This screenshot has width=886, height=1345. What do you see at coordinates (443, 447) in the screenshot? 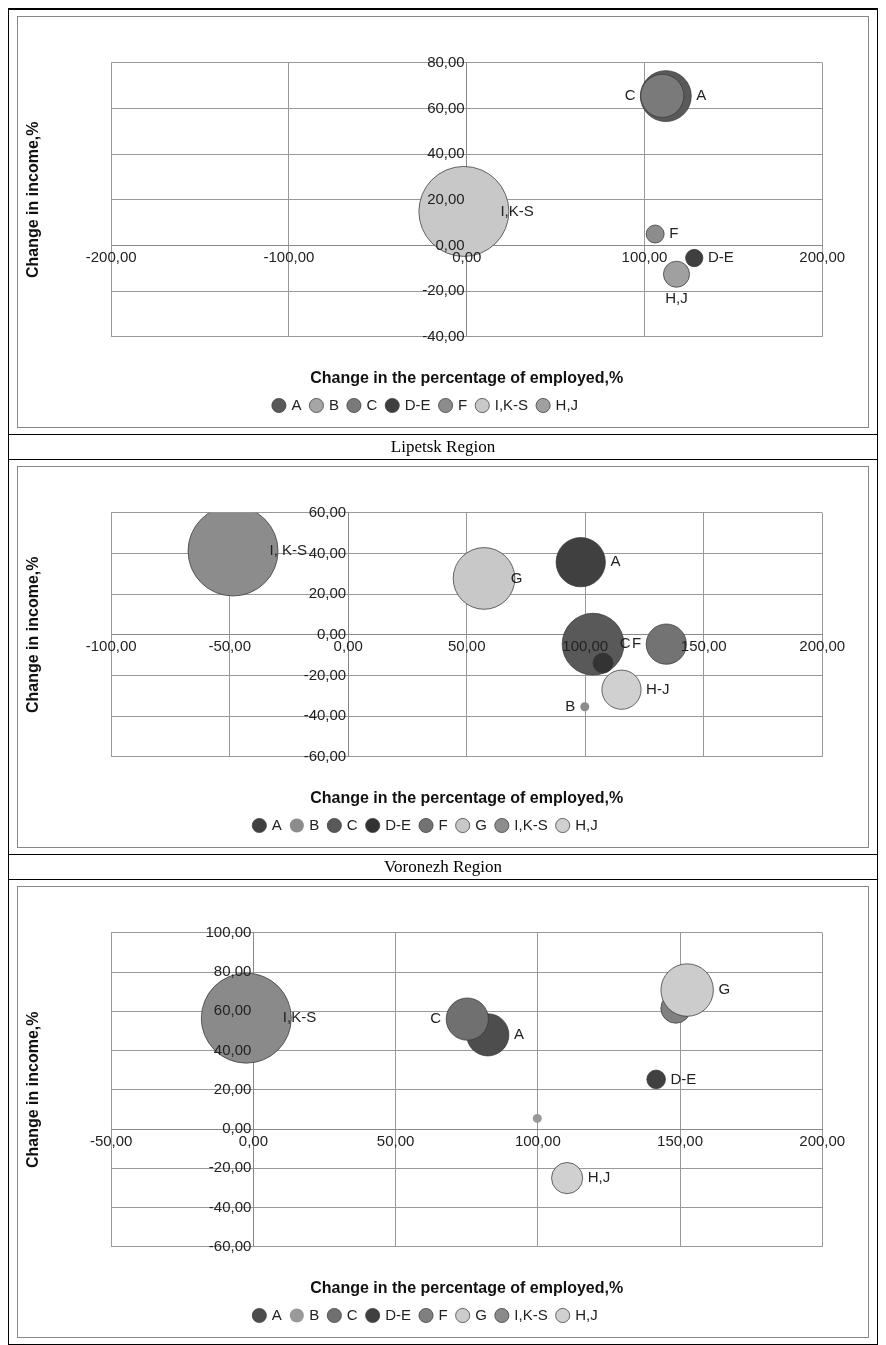
I see `chart-title: Lipetsk Region` at bounding box center [443, 447].